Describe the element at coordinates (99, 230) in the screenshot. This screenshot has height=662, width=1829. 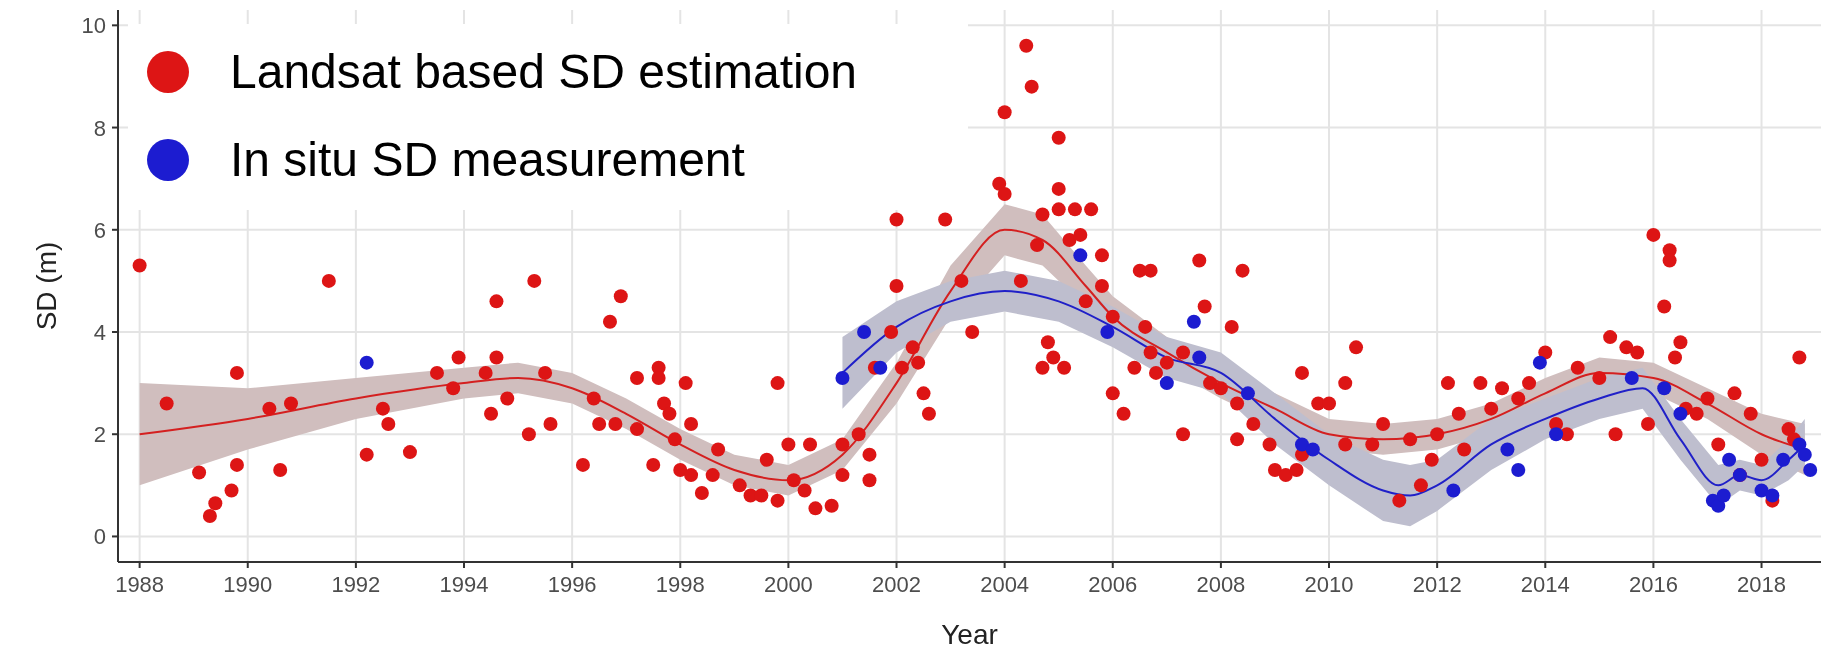
I see `y-tick-label: 6` at that location.